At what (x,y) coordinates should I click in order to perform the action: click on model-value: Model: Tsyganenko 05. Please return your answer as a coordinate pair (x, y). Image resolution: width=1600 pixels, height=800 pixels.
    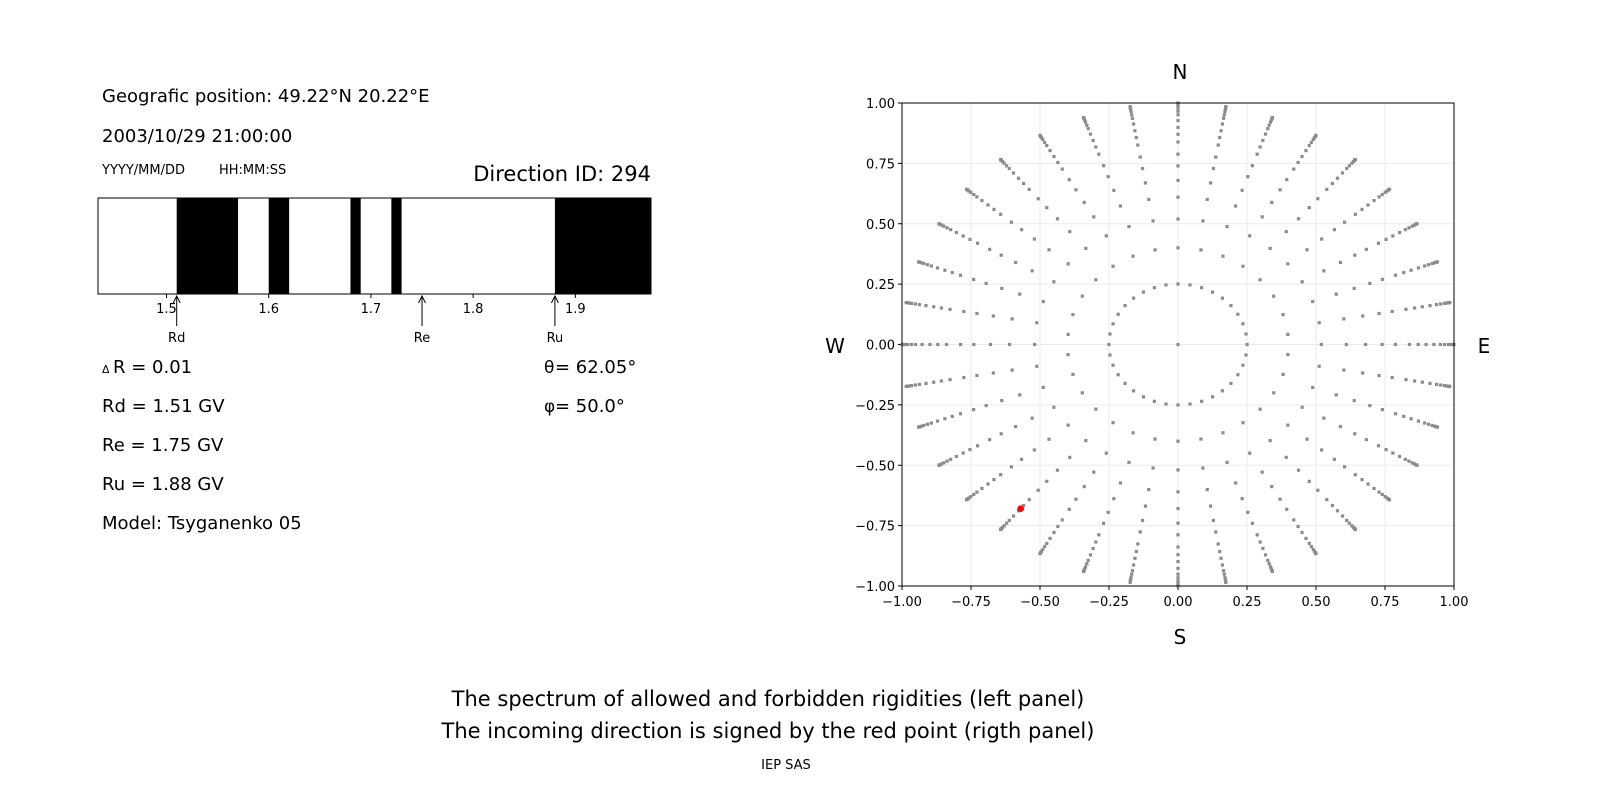
    Looking at the image, I should click on (202, 523).